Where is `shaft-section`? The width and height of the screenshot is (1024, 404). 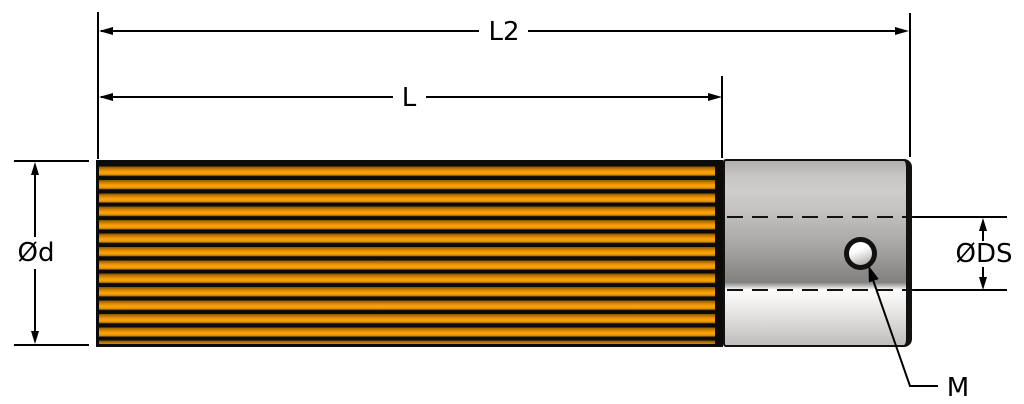 shaft-section is located at coordinates (817, 253).